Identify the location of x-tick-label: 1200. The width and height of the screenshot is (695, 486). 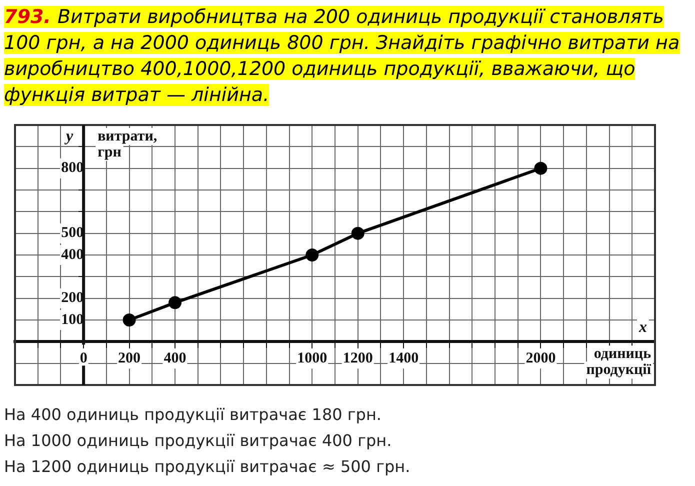
(357, 358).